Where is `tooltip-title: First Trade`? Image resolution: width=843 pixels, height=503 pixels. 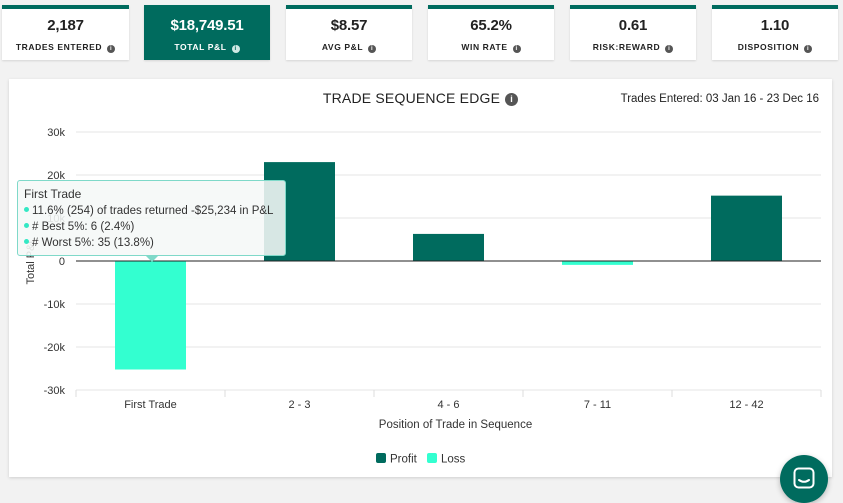
tooltip-title: First Trade is located at coordinates (53, 194).